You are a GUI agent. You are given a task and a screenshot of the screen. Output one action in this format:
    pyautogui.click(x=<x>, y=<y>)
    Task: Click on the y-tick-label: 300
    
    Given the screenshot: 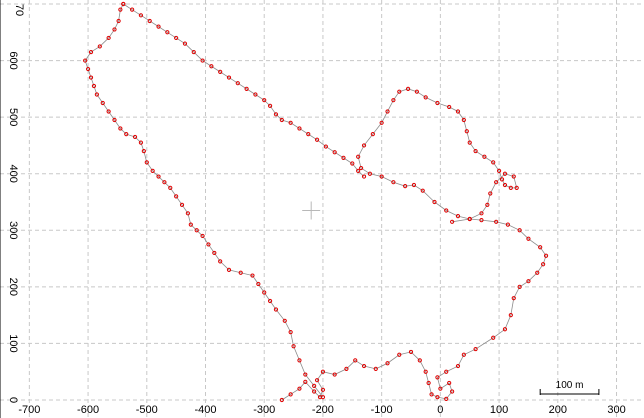 What is the action you would take?
    pyautogui.click(x=13, y=230)
    